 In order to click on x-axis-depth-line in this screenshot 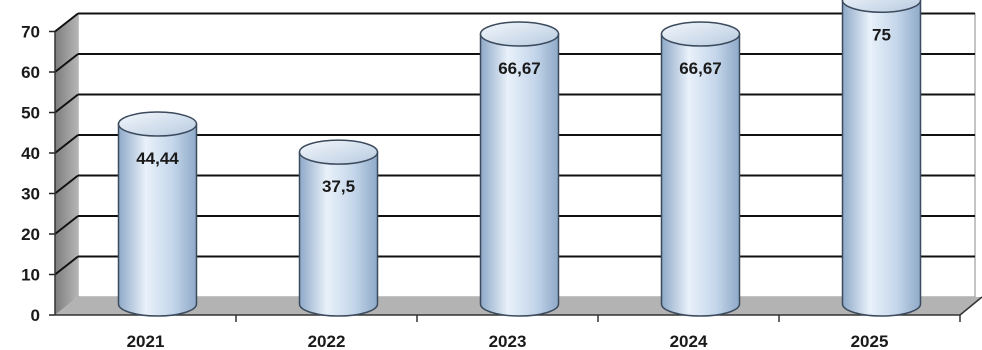, I will do `click(970, 306)`.